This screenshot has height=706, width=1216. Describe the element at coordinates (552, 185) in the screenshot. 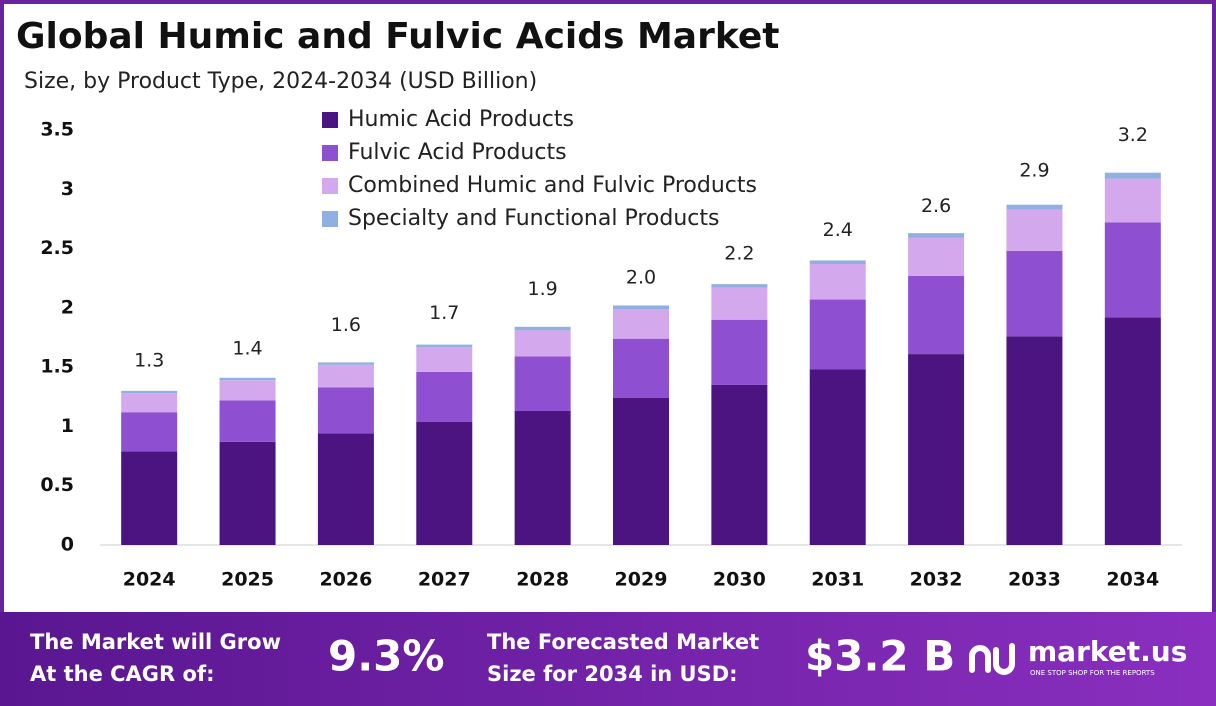

I see `legend-label: Combined Humic and Fulvic Products` at that location.